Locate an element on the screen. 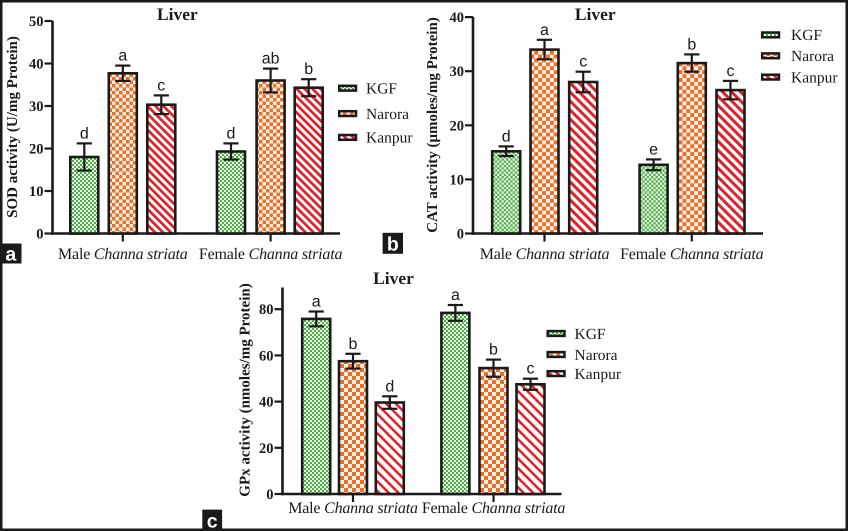  svg-text:CAT activity (μmoles/mg Protei: CAT activity (μmoles/mg Protein) is located at coordinates (433, 125).